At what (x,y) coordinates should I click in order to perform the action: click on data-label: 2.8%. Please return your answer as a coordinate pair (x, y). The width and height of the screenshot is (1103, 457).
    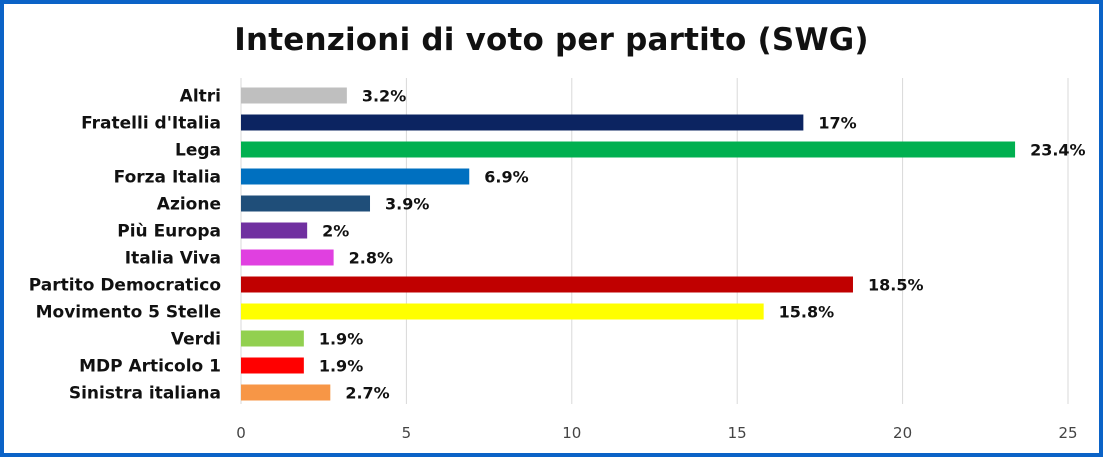
    Looking at the image, I should click on (371, 258).